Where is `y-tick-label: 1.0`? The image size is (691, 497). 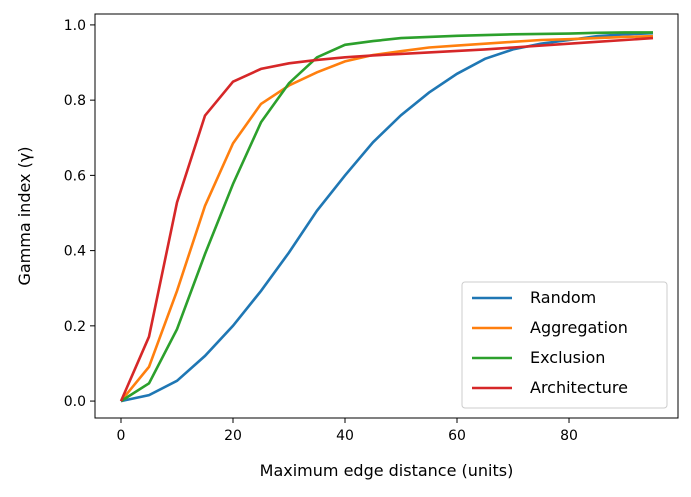
y-tick-label: 1.0 is located at coordinates (75, 26).